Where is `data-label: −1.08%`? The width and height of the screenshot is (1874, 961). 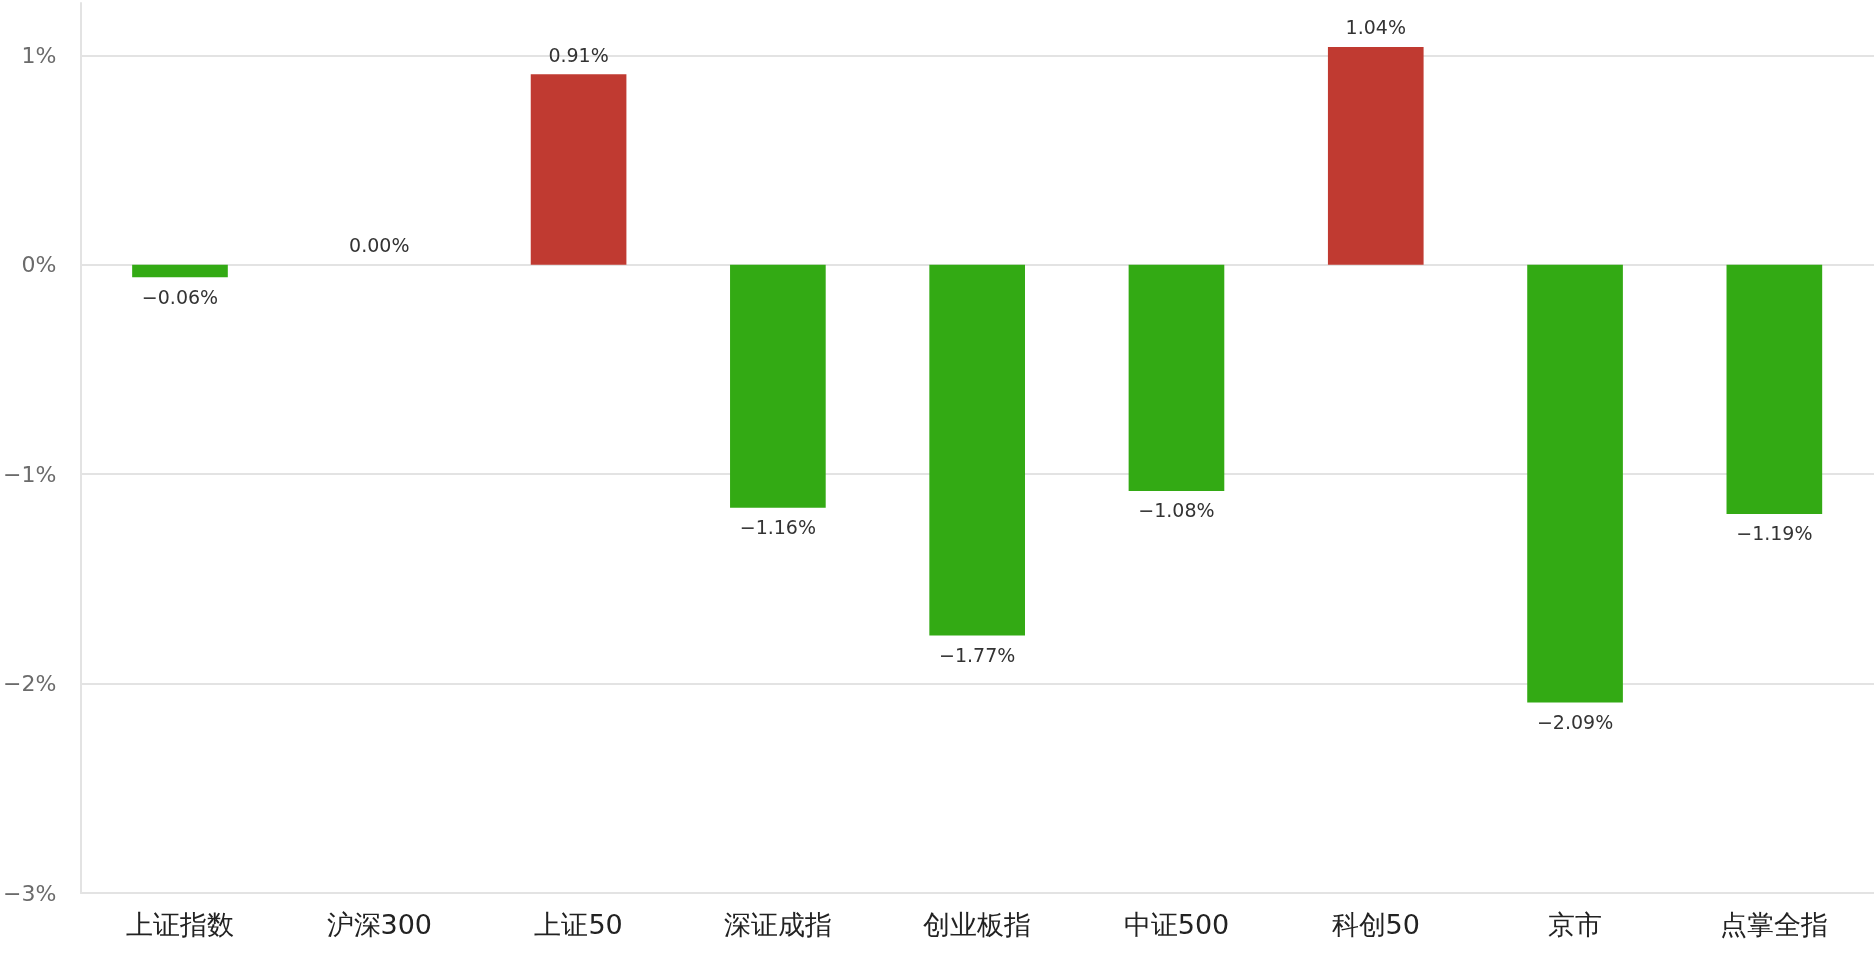 data-label: −1.08% is located at coordinates (1176, 510).